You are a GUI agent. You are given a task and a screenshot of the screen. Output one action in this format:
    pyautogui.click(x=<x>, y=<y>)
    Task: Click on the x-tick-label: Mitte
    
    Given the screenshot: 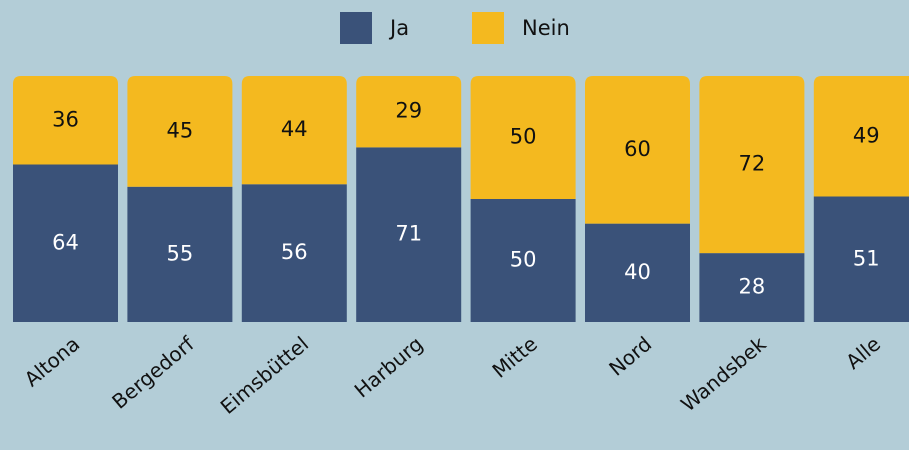 What is the action you would take?
    pyautogui.click(x=514, y=357)
    